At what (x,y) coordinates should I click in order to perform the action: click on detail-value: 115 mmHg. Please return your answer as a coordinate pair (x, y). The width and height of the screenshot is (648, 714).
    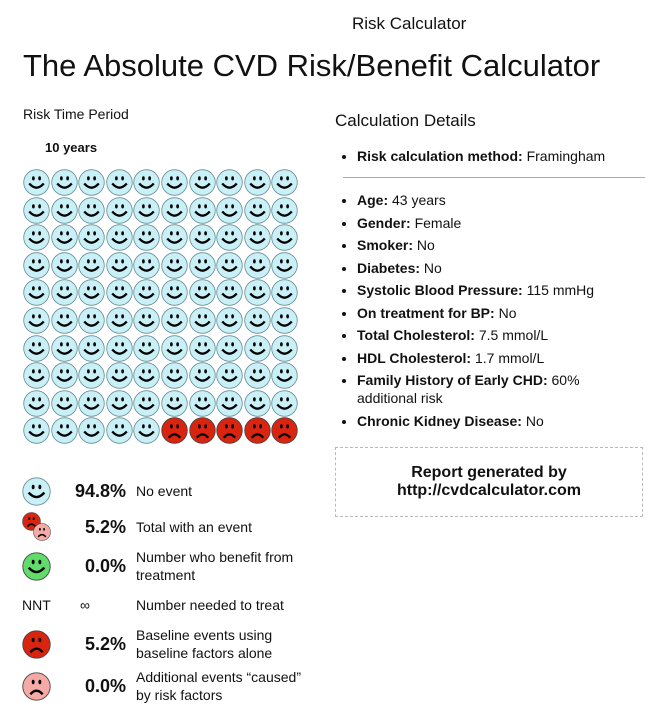
    Looking at the image, I should click on (560, 290).